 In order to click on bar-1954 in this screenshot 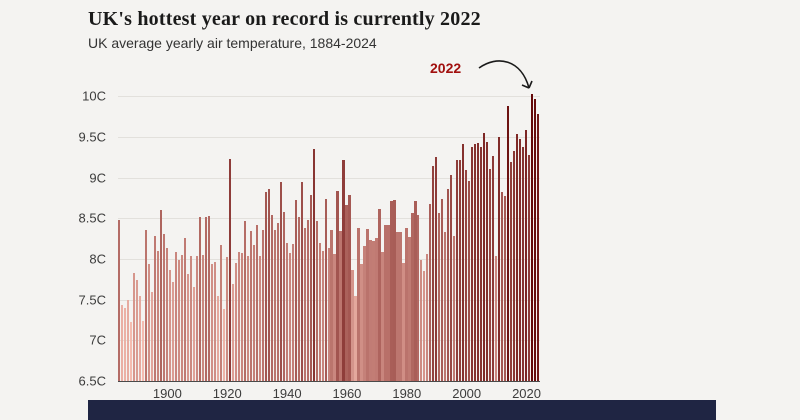, I will do `click(328, 314)`.